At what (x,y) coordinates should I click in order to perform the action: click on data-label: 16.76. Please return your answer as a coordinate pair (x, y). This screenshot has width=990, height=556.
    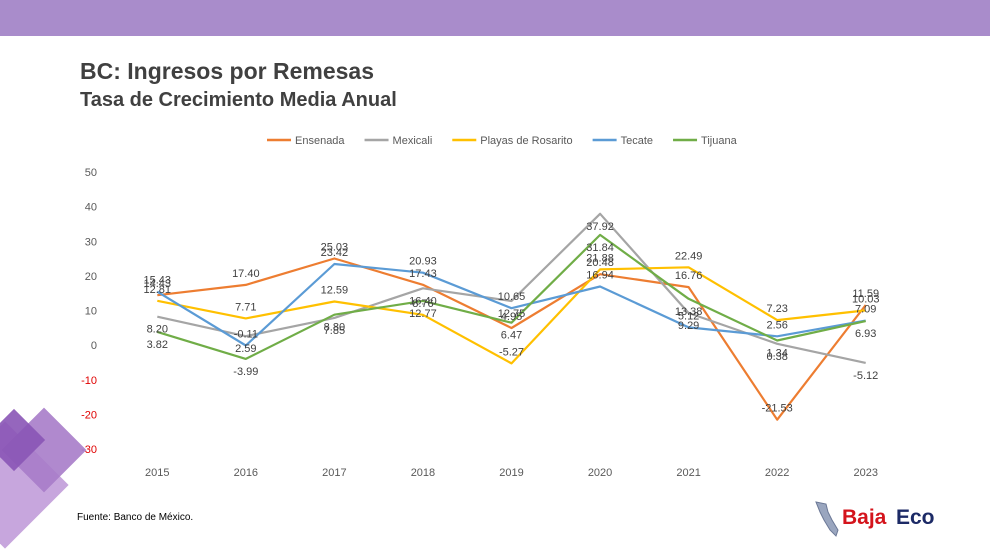
    Looking at the image, I should click on (689, 276).